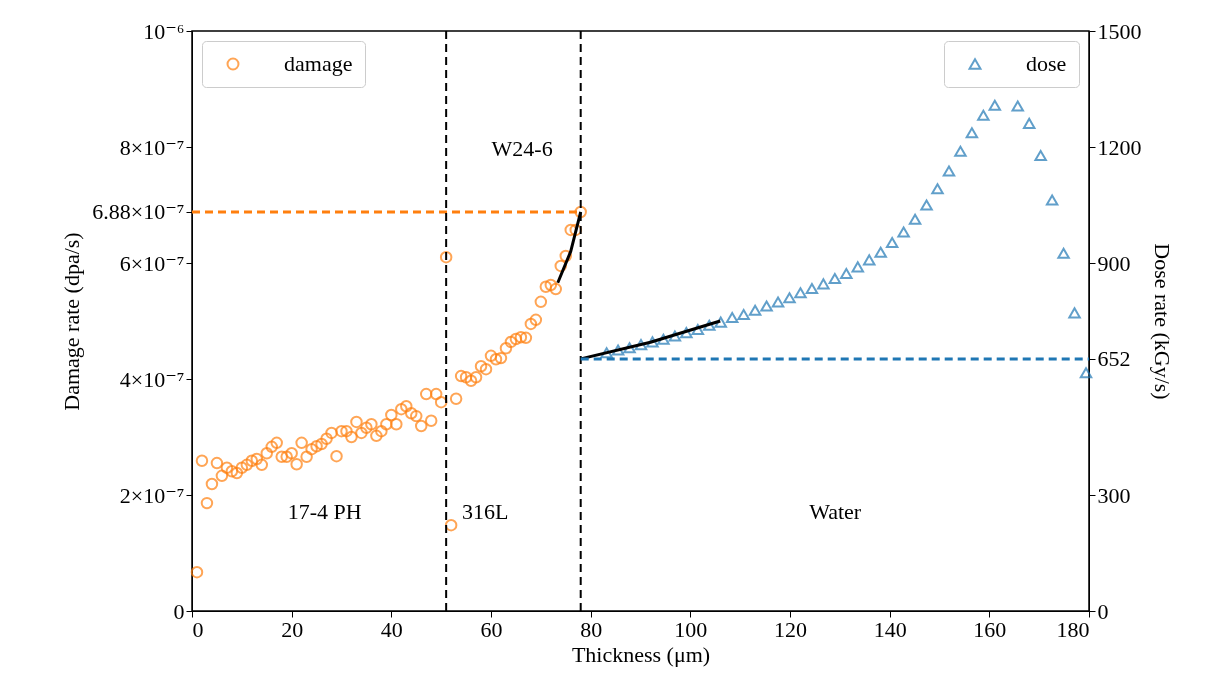 This screenshot has width=1231, height=700. What do you see at coordinates (138, 212) in the screenshot?
I see `y-tick-label: 6.88×10⁻⁷` at bounding box center [138, 212].